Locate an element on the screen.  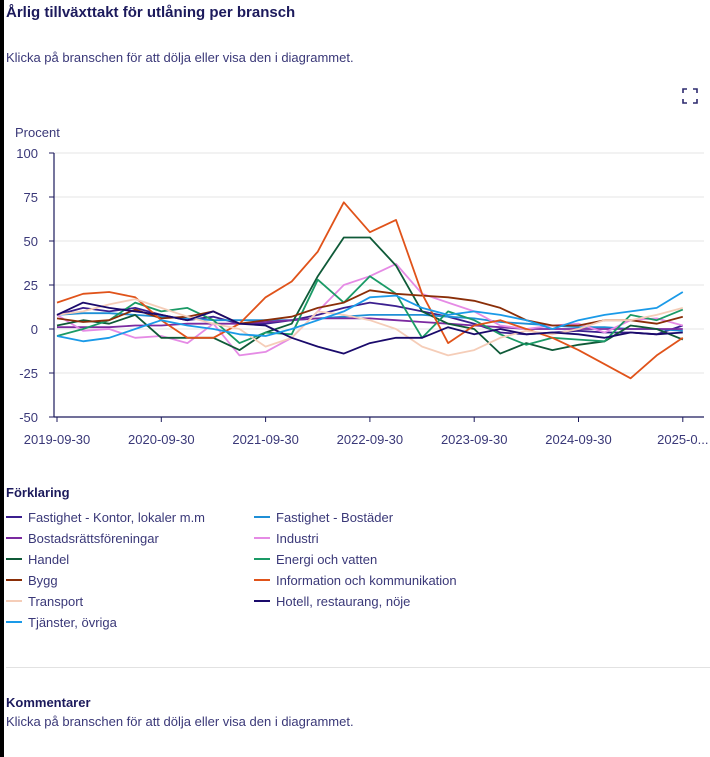
legend-item: Tjänster, övriga is located at coordinates (130, 622).